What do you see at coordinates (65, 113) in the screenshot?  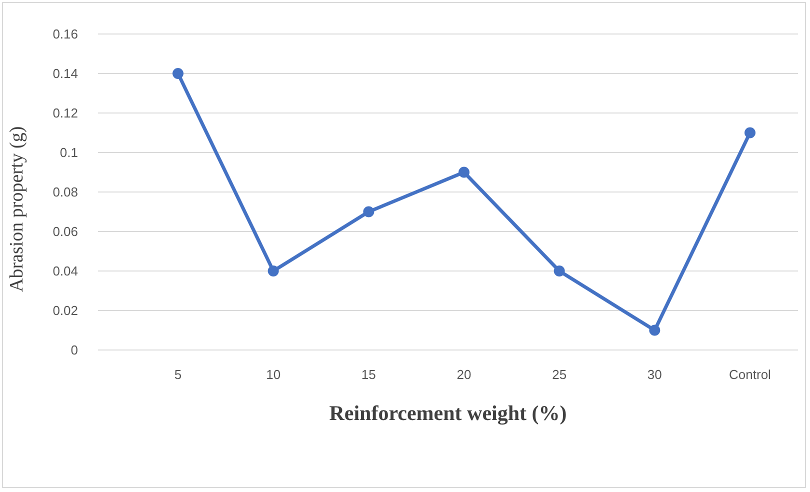 I see `y-tick-label: 0.12` at bounding box center [65, 113].